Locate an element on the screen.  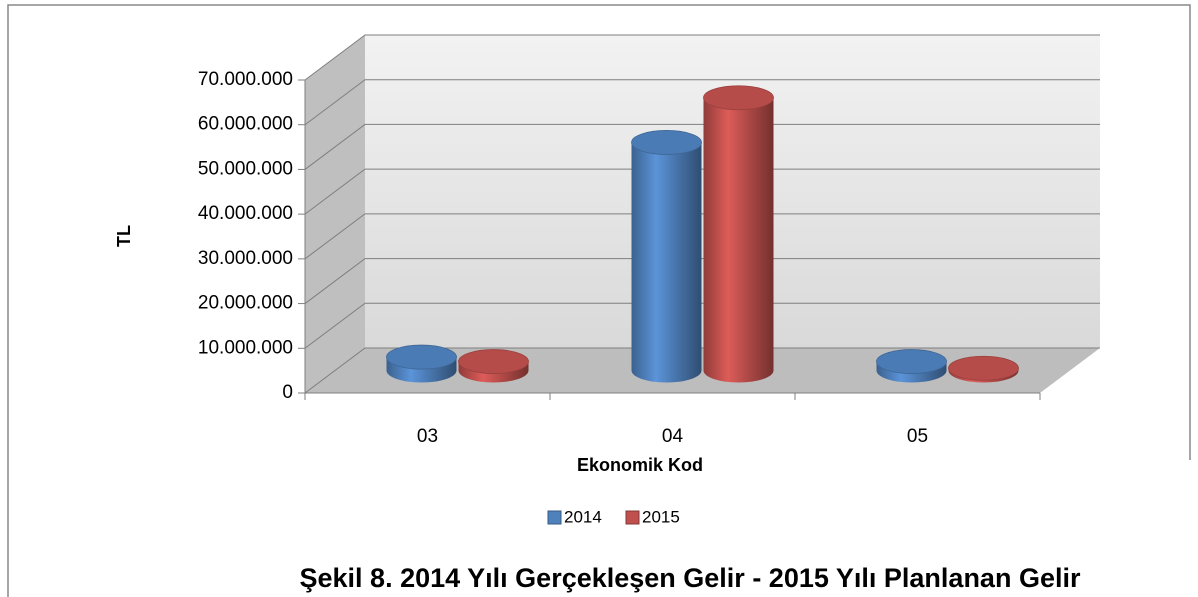
legend-label: 2015 is located at coordinates (661, 516).